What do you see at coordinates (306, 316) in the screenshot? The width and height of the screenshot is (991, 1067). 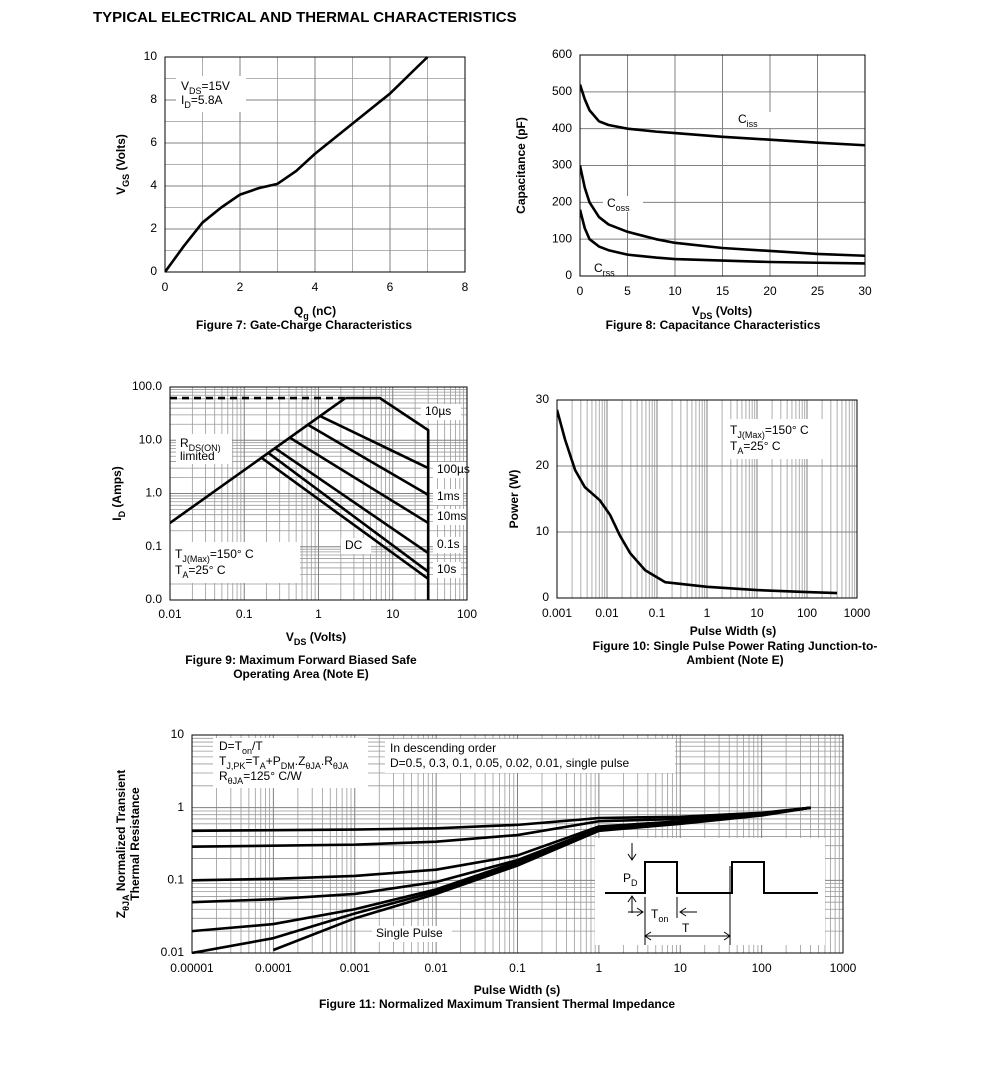 I see `subscript: g` at bounding box center [306, 316].